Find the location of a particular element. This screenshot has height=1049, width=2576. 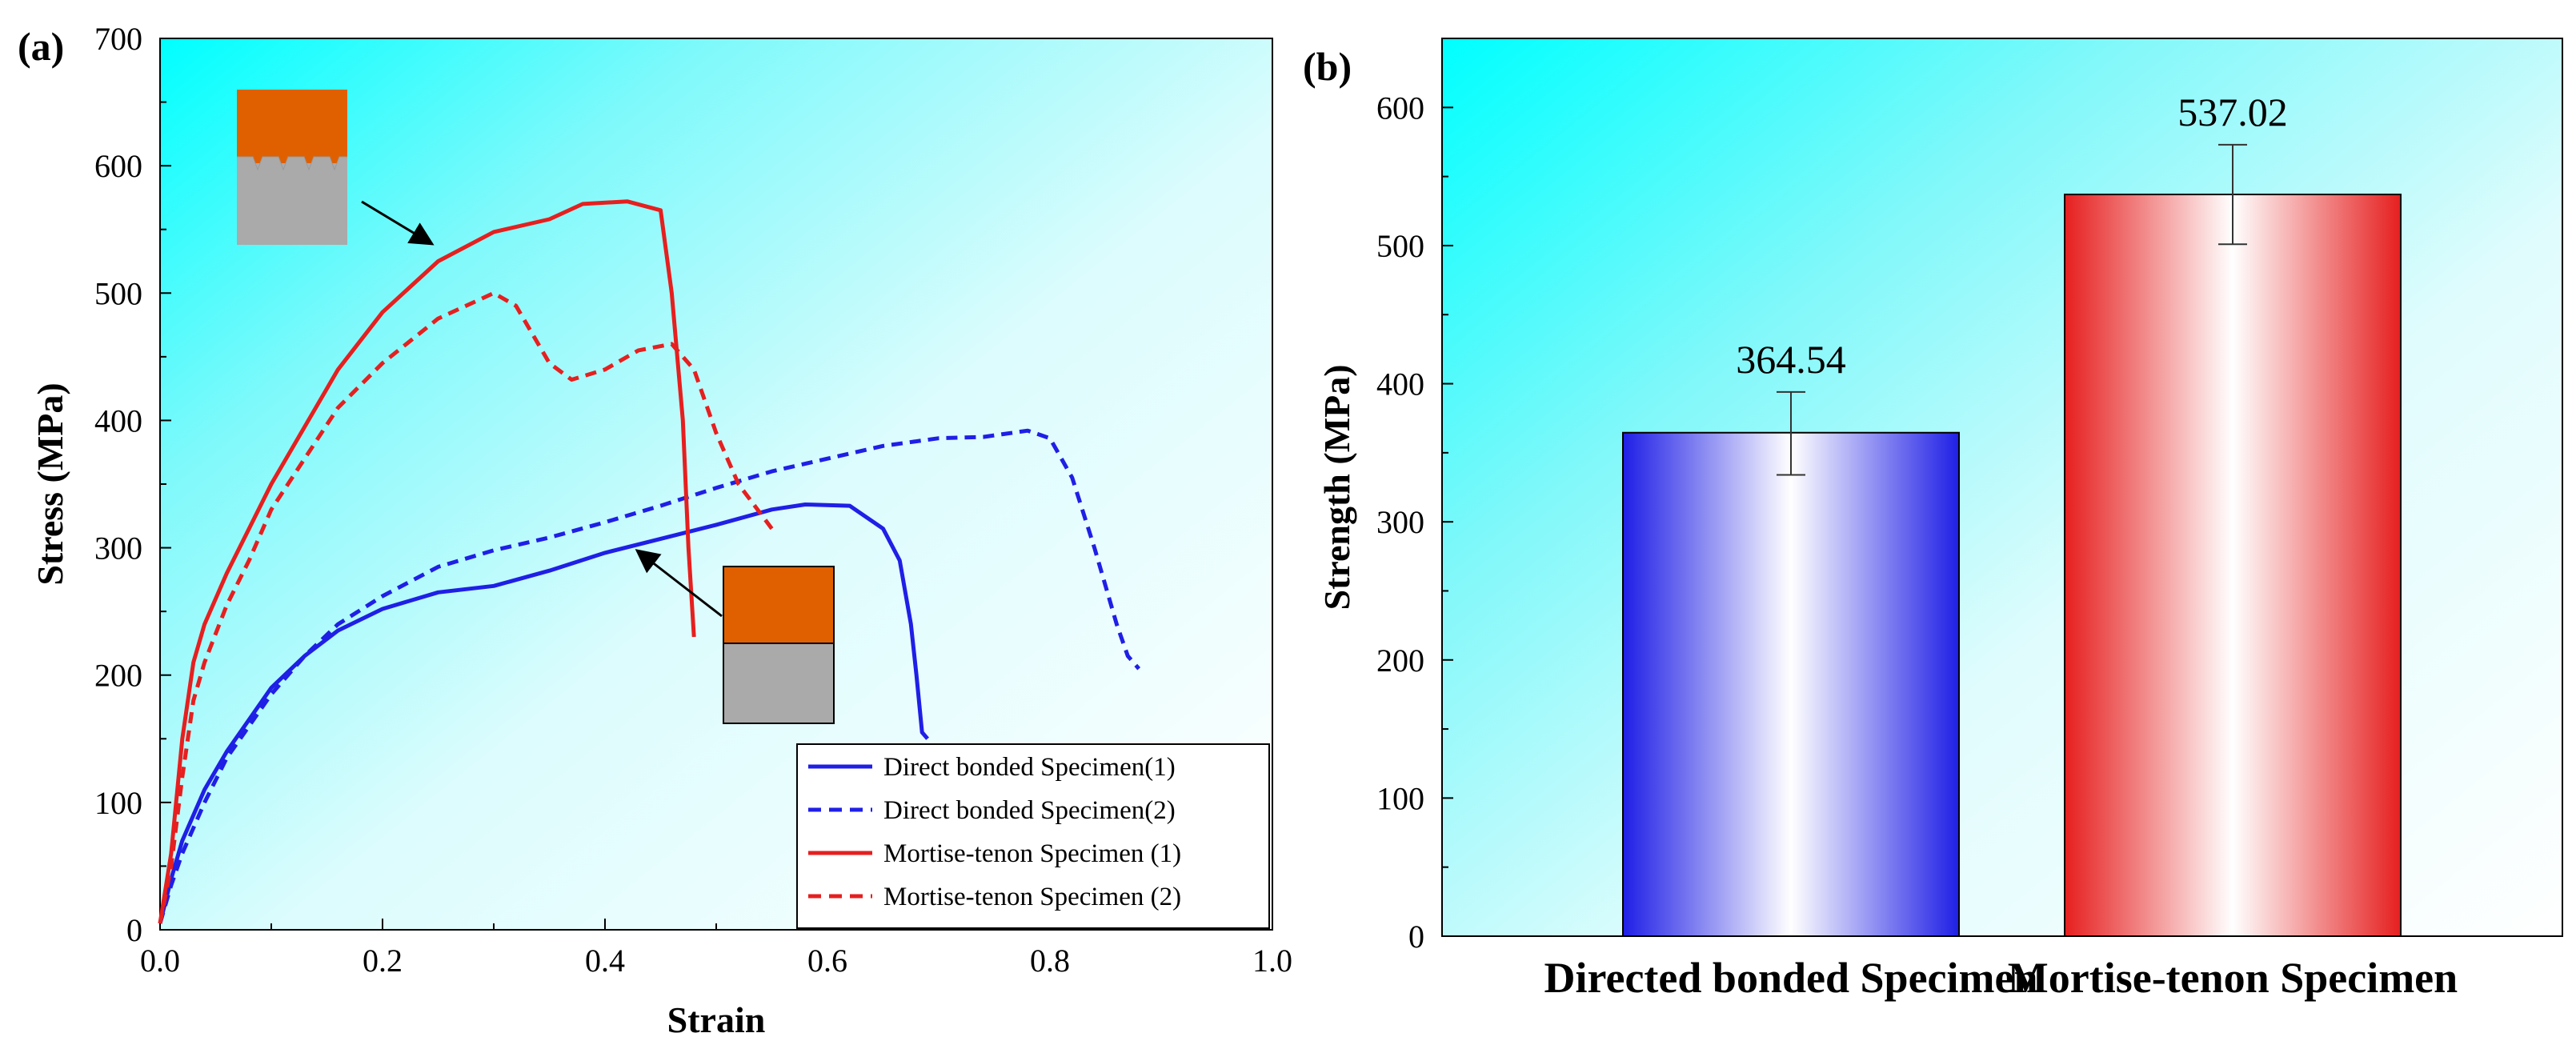

category-label-2: Mortise-tenon Specimen is located at coordinates (2233, 978).